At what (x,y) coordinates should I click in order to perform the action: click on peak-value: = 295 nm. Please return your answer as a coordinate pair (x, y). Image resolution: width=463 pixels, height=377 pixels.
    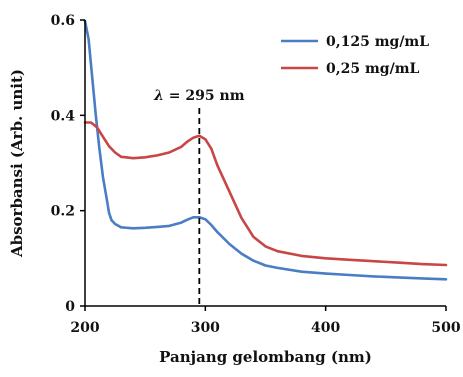
    Looking at the image, I should click on (204, 96).